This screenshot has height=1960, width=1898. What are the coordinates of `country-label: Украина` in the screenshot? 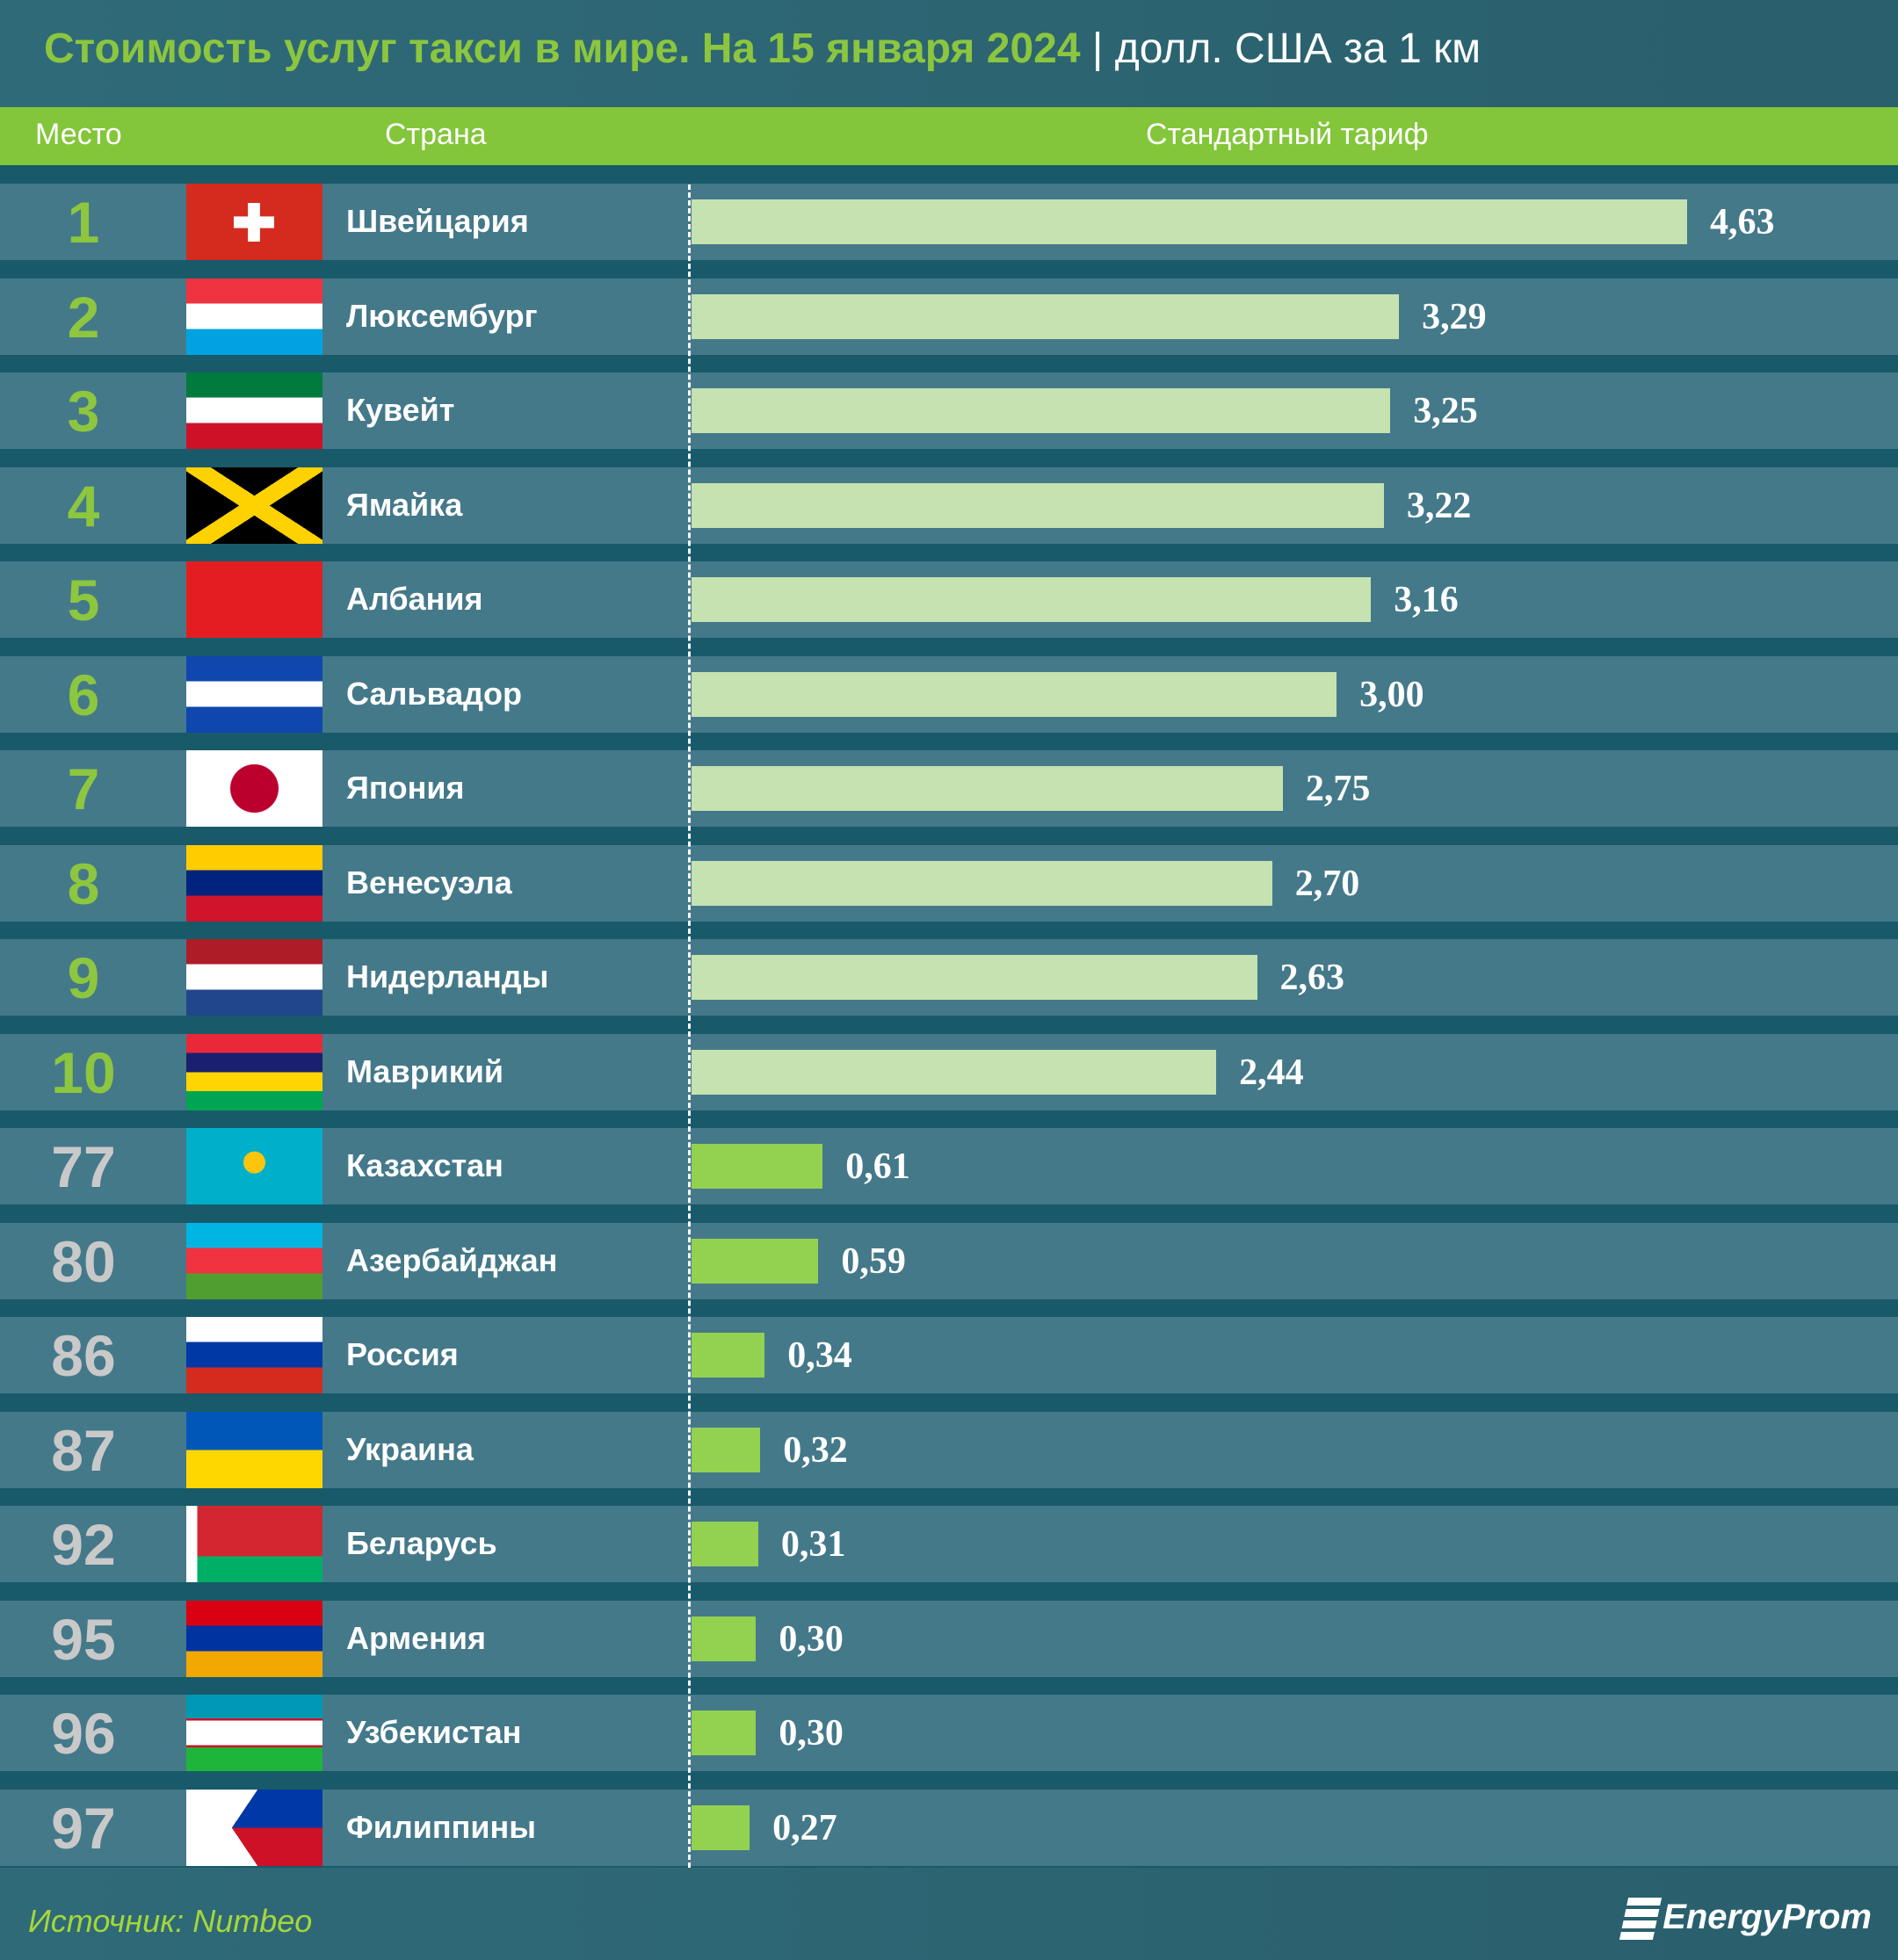 It's located at (410, 1448).